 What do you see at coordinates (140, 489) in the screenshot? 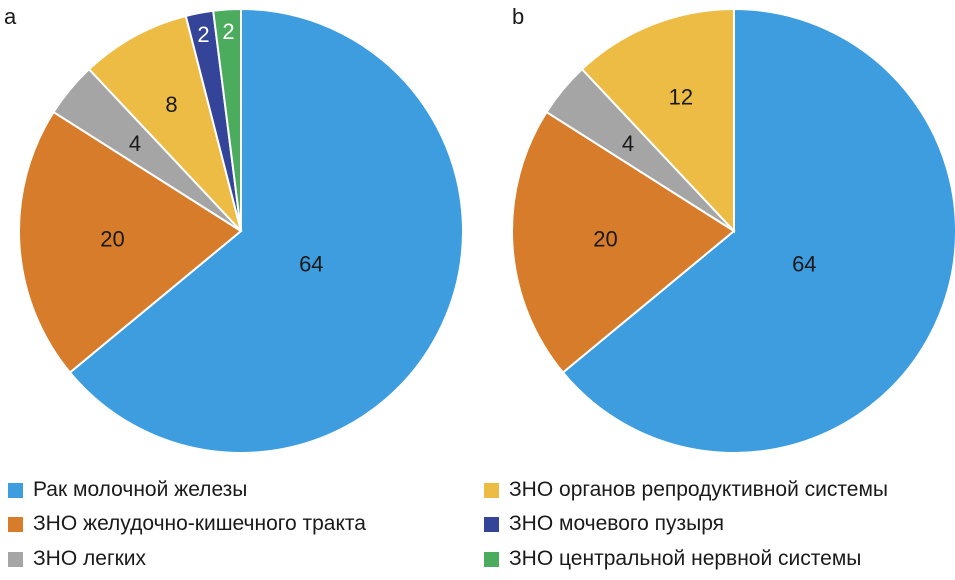
I see `legend-label: Рак молочной железы` at bounding box center [140, 489].